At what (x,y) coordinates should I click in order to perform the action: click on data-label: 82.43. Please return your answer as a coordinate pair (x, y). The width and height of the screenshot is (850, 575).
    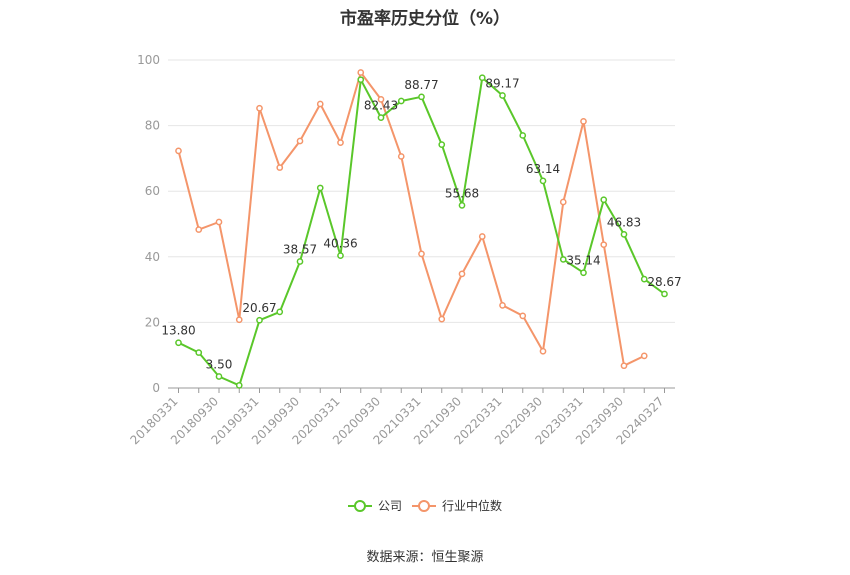
    Looking at the image, I should click on (381, 106).